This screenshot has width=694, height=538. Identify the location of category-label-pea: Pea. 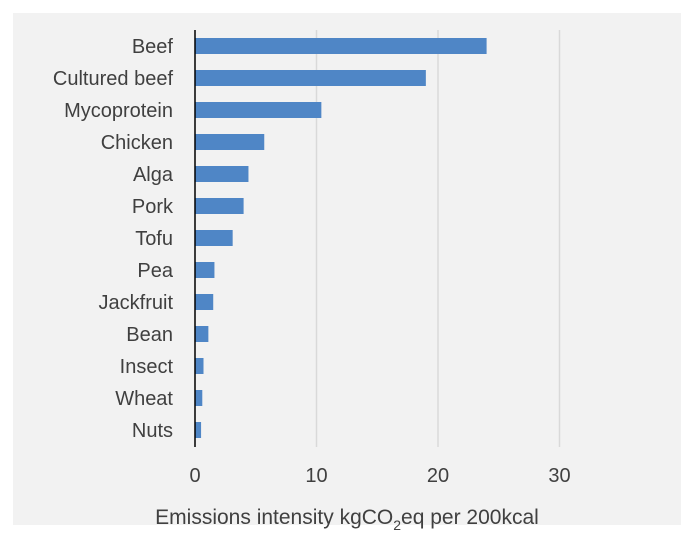
(155, 271).